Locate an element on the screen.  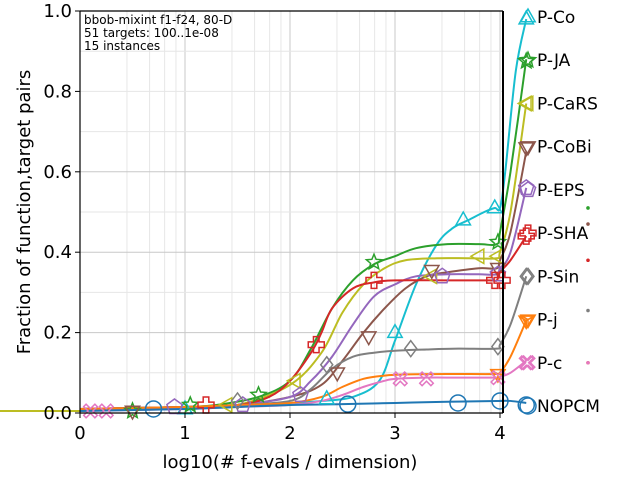
legend-label-P-CaRS: P-CaRS is located at coordinates (567, 104).